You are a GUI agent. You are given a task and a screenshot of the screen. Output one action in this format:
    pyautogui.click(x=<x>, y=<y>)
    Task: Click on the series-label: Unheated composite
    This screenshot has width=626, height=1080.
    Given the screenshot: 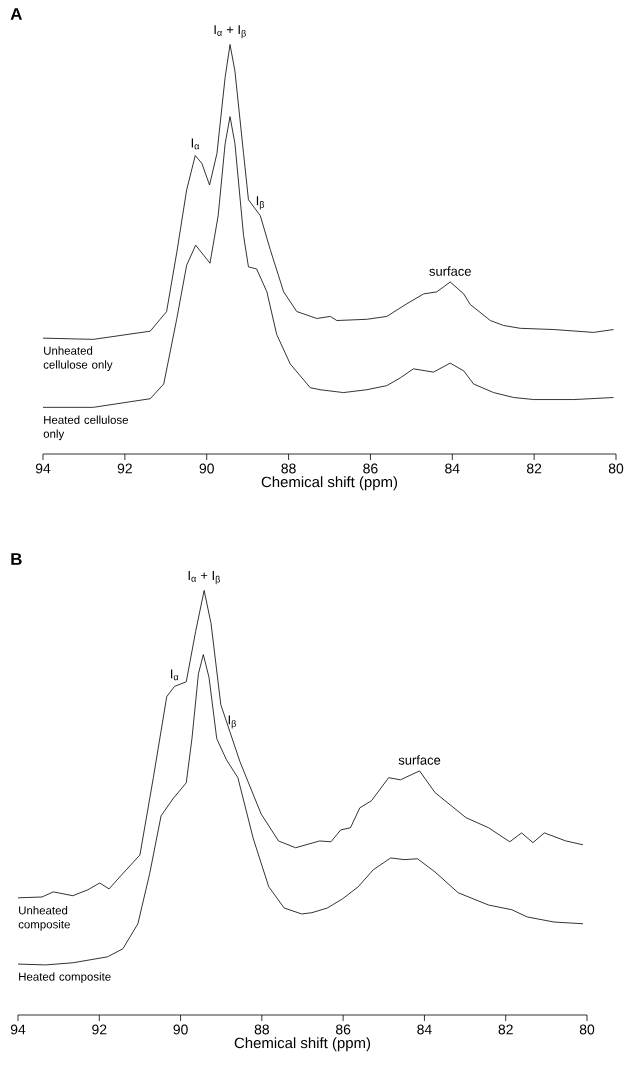 What is the action you would take?
    pyautogui.click(x=44, y=918)
    